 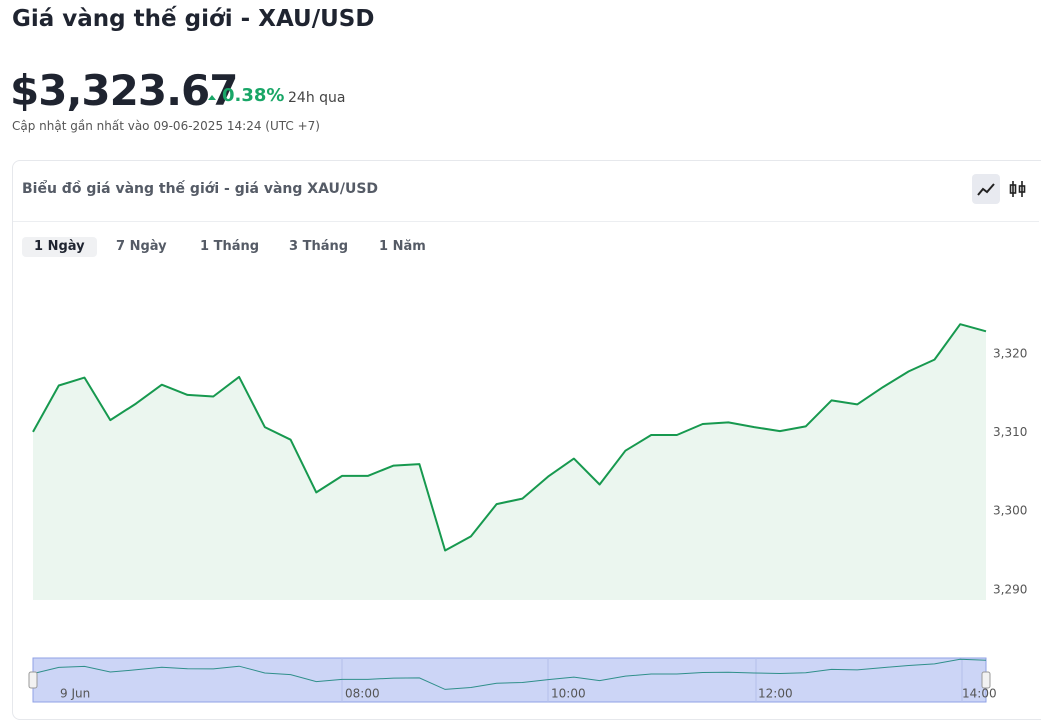 What do you see at coordinates (59, 247) in the screenshot?
I see `period-tab: 1 Ngày` at bounding box center [59, 247].